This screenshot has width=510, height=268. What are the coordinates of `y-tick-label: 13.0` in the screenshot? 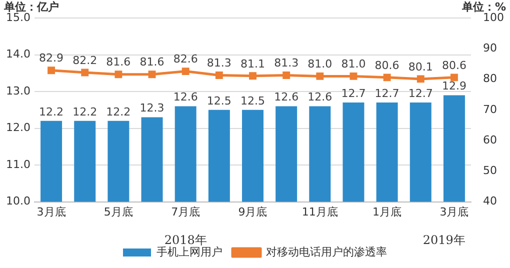 It's located at (18, 91).